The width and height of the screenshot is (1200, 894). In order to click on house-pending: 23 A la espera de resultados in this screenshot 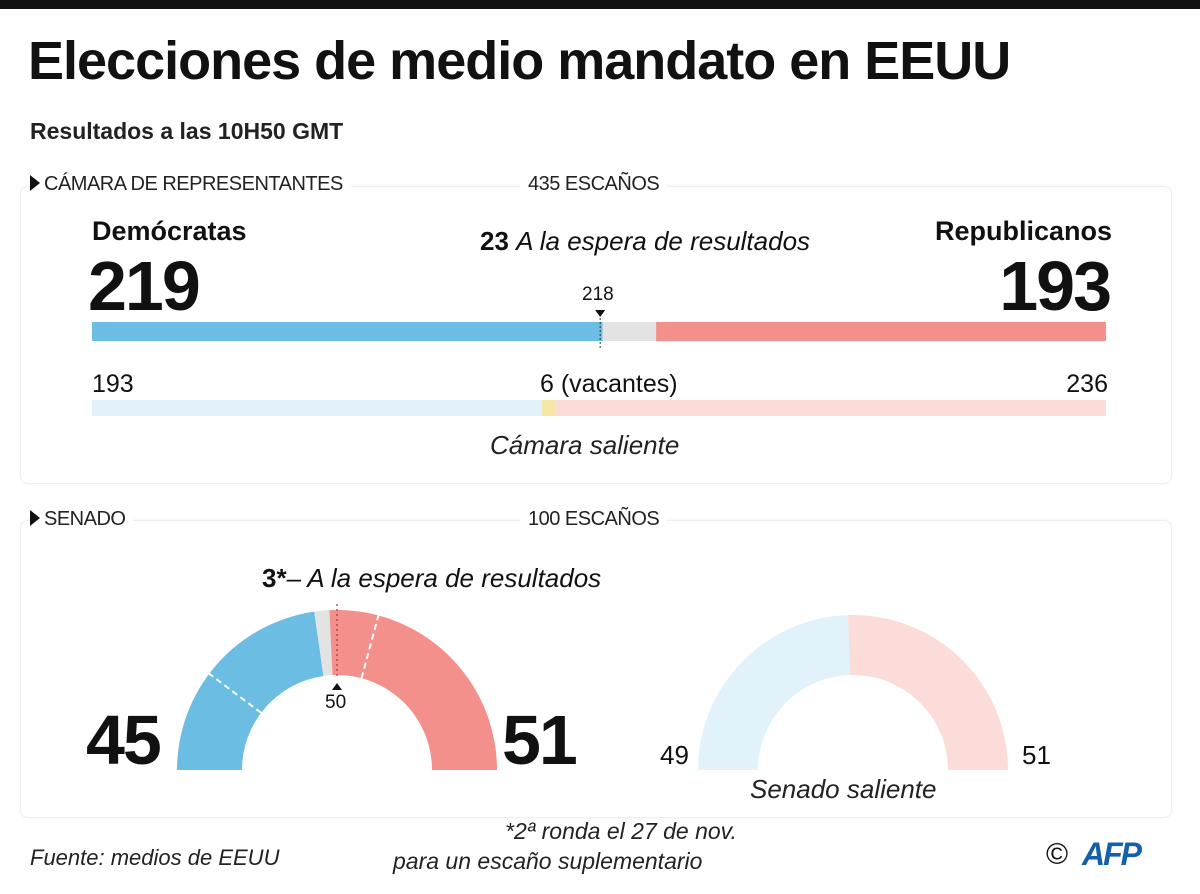, I will do `click(645, 241)`.